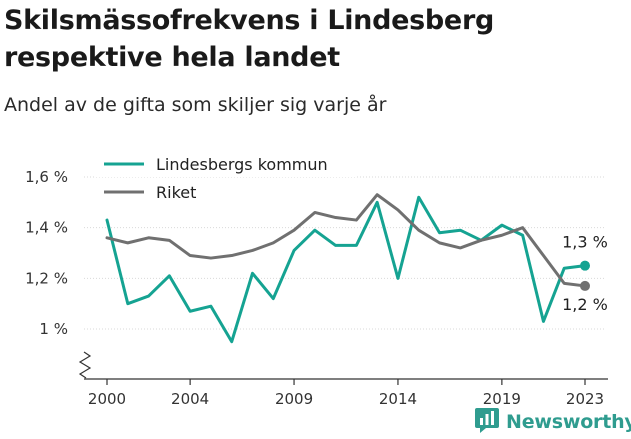  I want to click on y-tick-label: 1,4 %, so click(46, 228).